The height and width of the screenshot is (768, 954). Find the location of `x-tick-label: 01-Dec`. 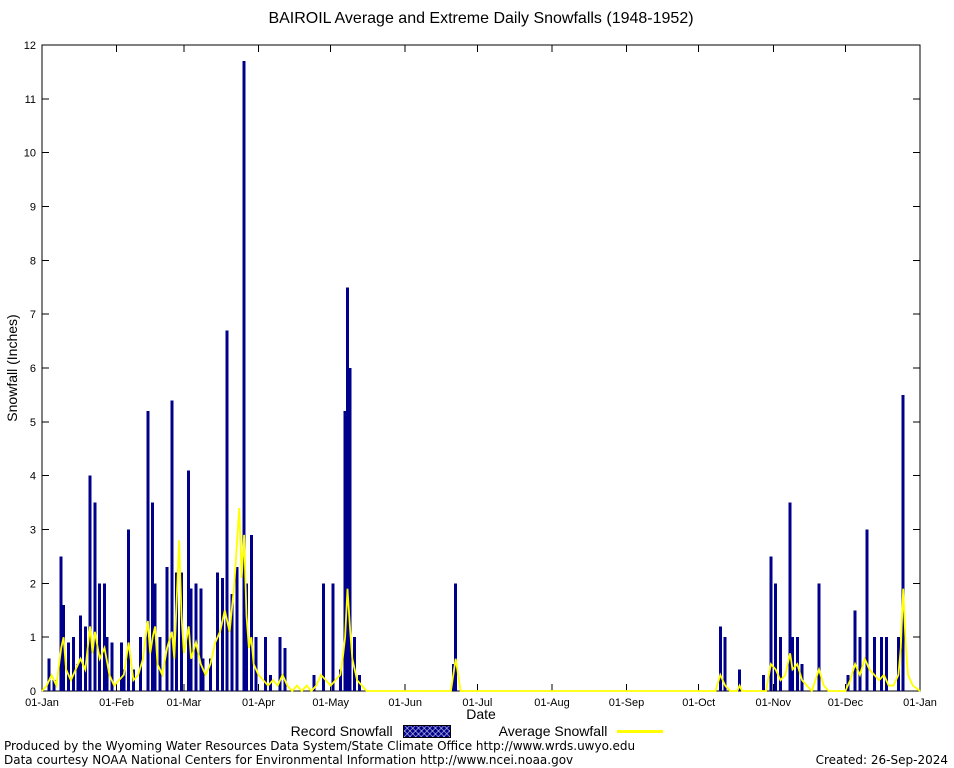

x-tick-label: 01-Dec is located at coordinates (846, 703).